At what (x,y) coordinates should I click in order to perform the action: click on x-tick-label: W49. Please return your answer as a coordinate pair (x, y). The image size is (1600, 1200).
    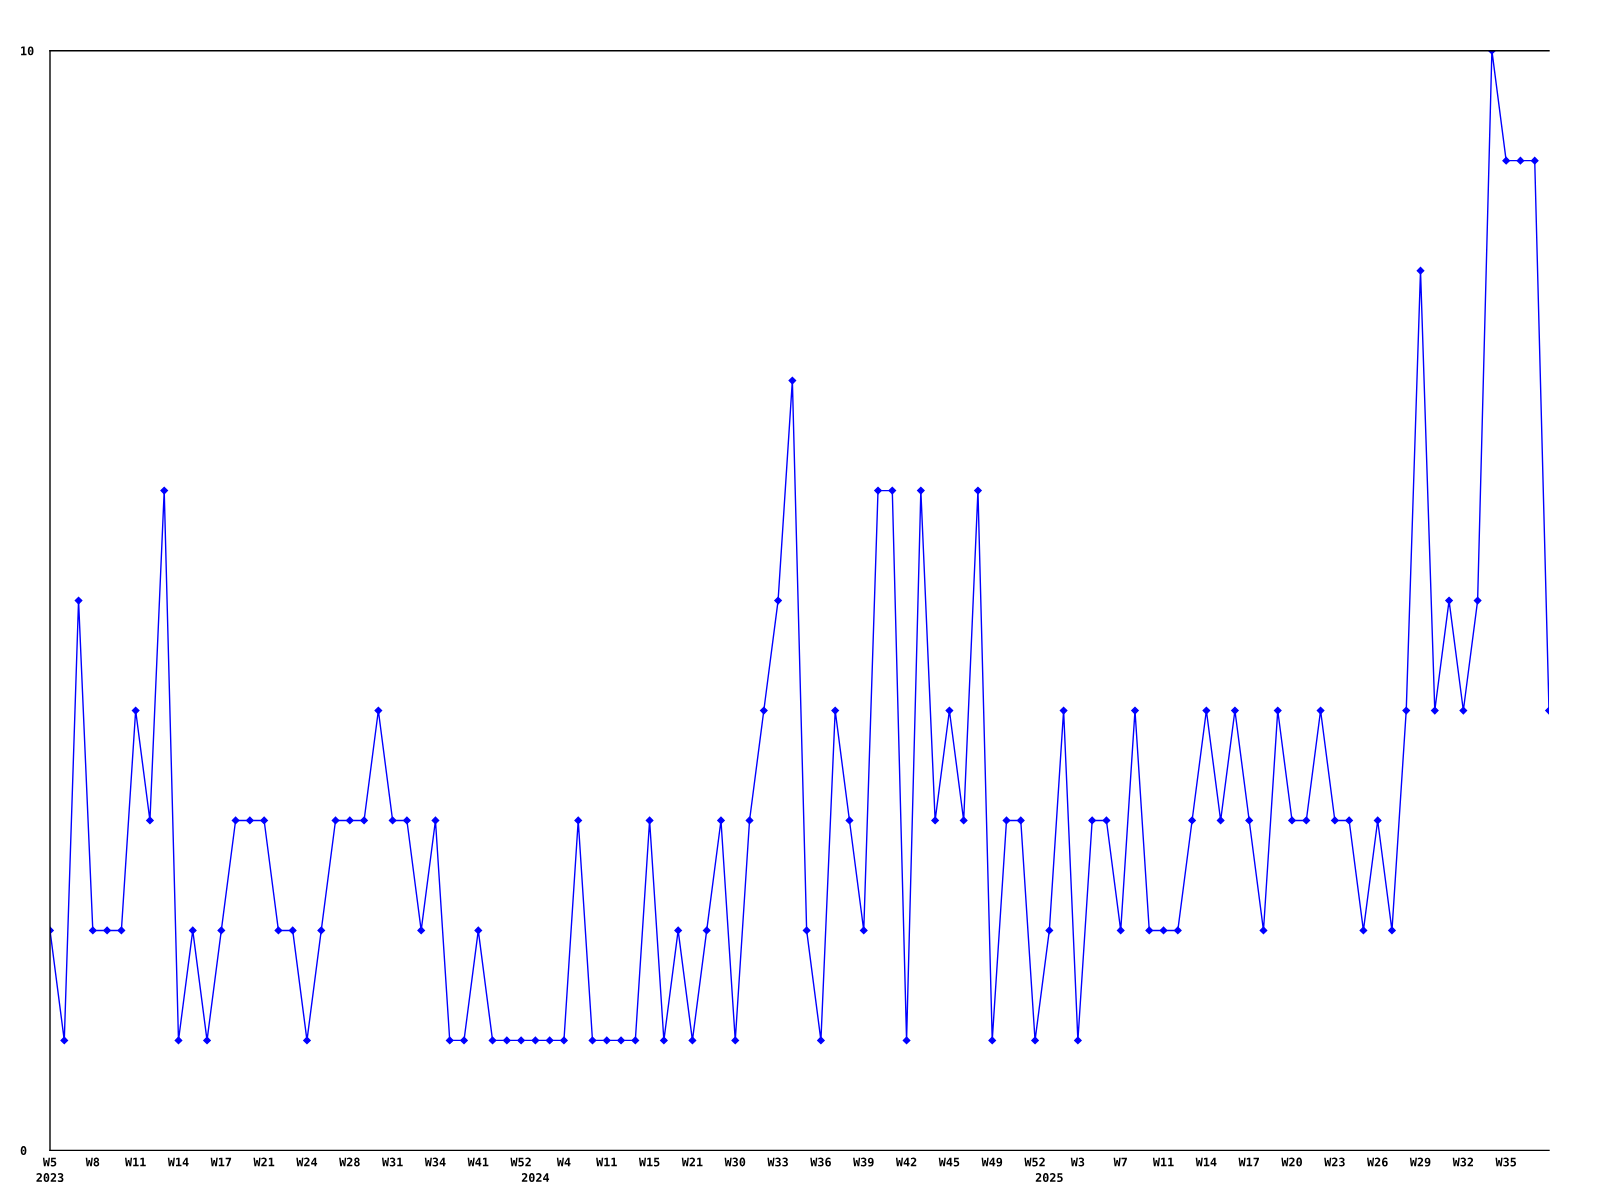
    Looking at the image, I should click on (992, 1162).